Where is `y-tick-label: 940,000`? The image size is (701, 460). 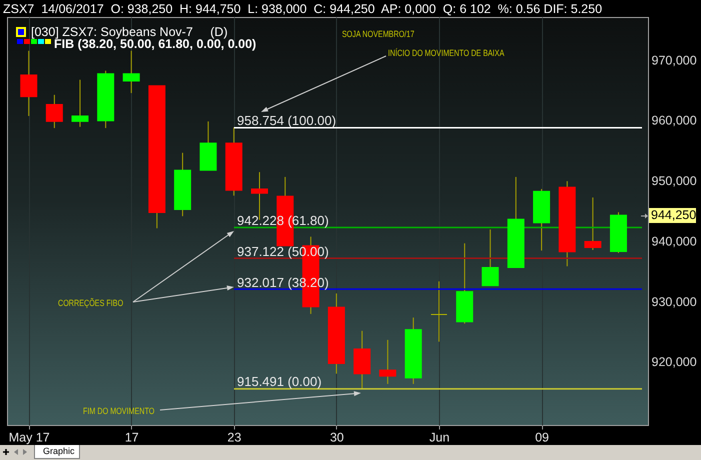
y-tick-label: 940,000 is located at coordinates (674, 241).